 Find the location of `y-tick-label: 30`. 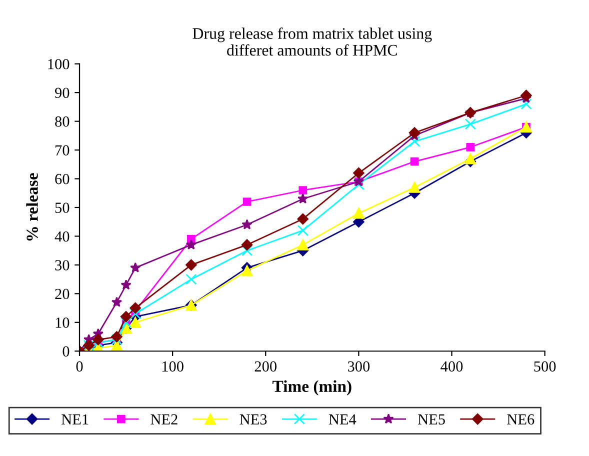

y-tick-label: 30 is located at coordinates (62, 265).